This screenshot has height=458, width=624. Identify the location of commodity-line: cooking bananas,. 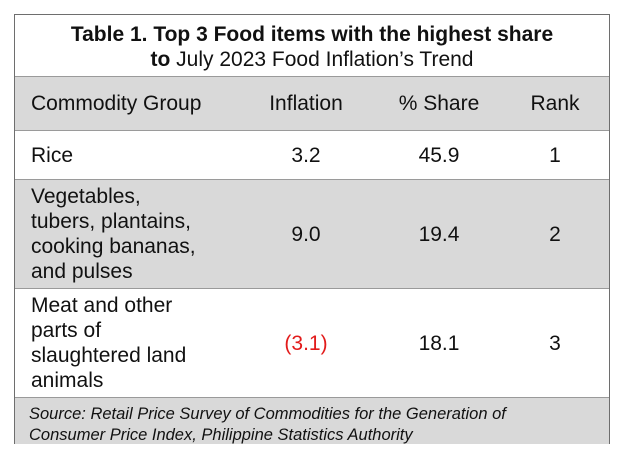
(113, 246).